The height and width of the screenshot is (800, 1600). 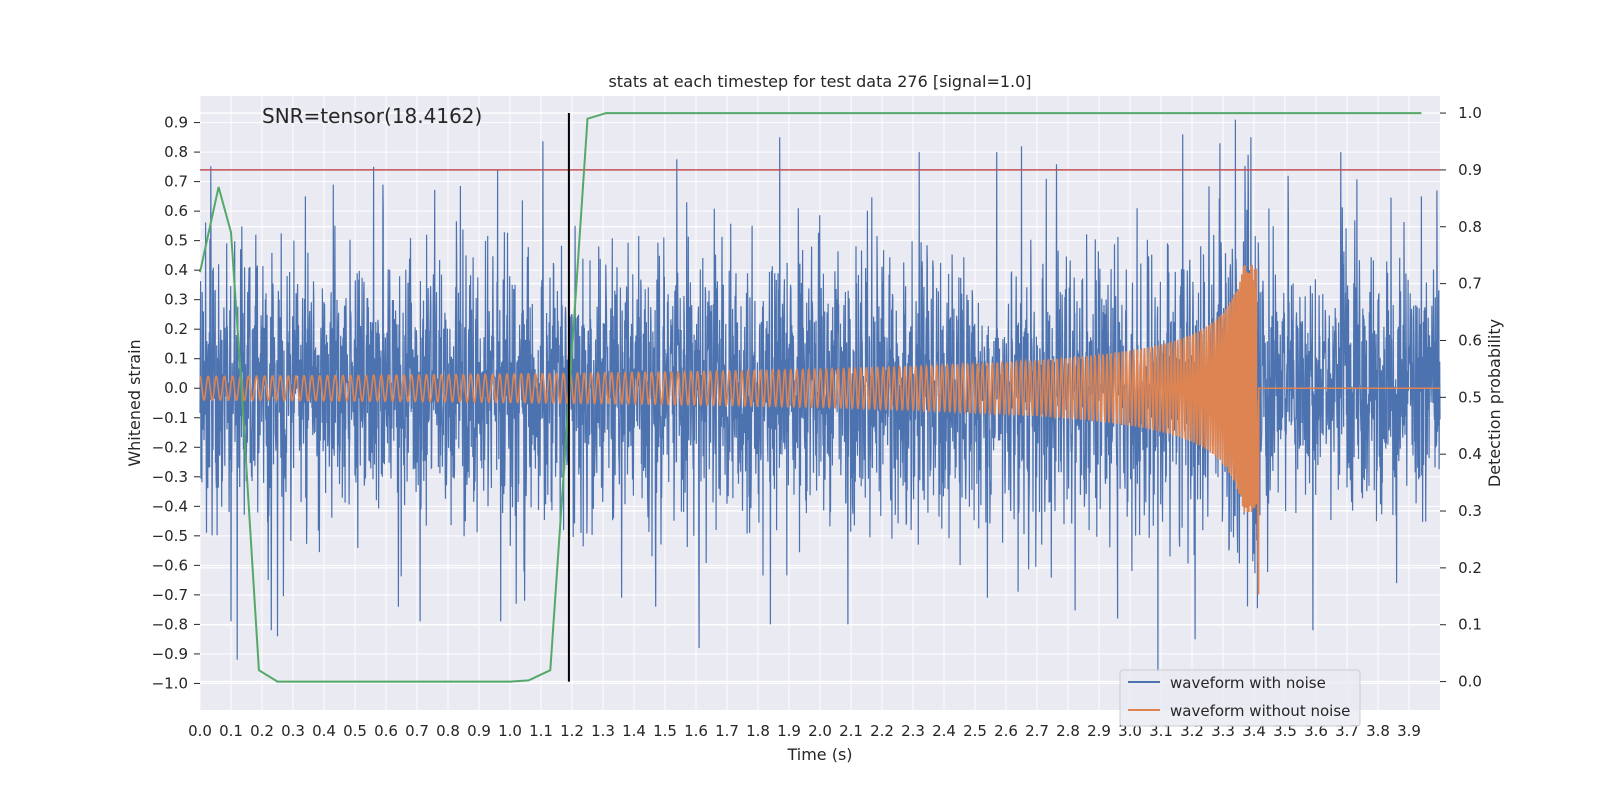 I want to click on legend-label-with-noise: waveform with noise, so click(x=1248, y=683).